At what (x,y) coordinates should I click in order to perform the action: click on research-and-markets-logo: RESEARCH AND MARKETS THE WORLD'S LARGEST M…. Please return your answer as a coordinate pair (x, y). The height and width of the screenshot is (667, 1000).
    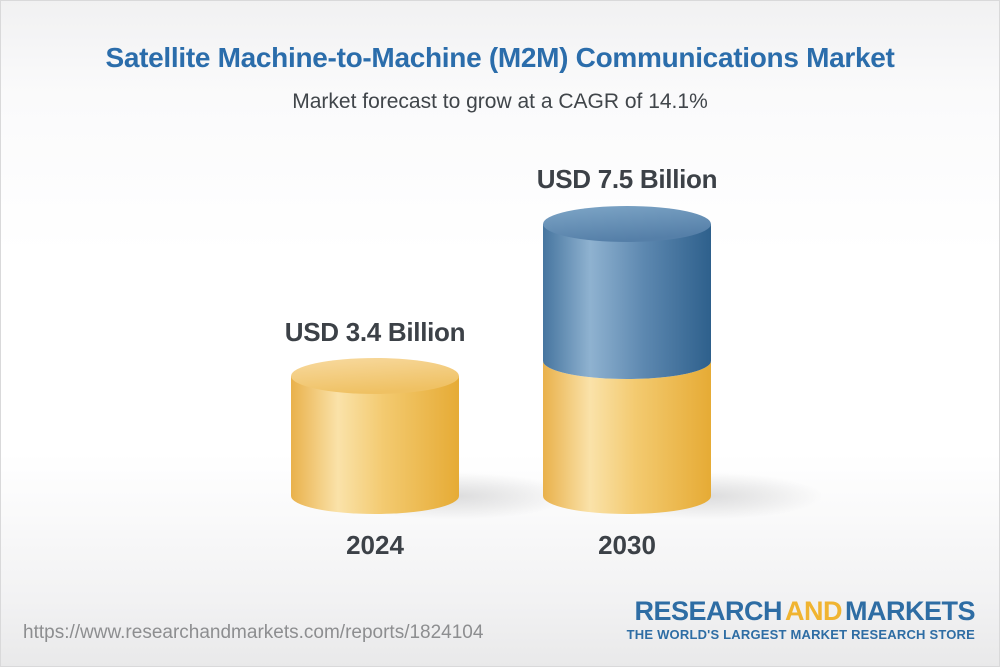
    Looking at the image, I should click on (801, 620).